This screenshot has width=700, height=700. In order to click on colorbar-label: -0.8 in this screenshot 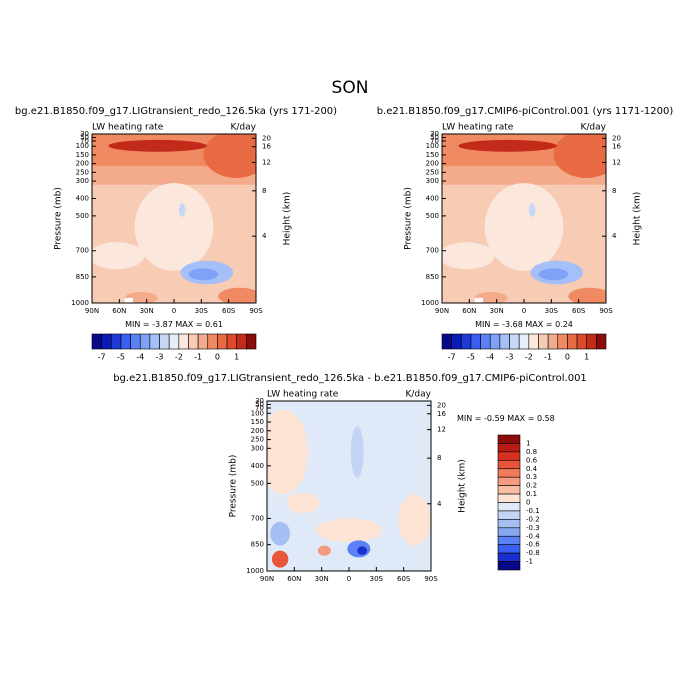, I will do `click(533, 553)`.